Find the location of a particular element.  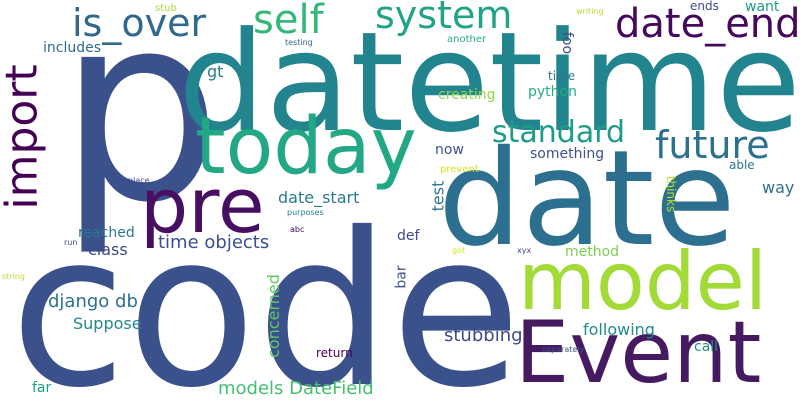

word-date-start: date_start is located at coordinates (319, 197).